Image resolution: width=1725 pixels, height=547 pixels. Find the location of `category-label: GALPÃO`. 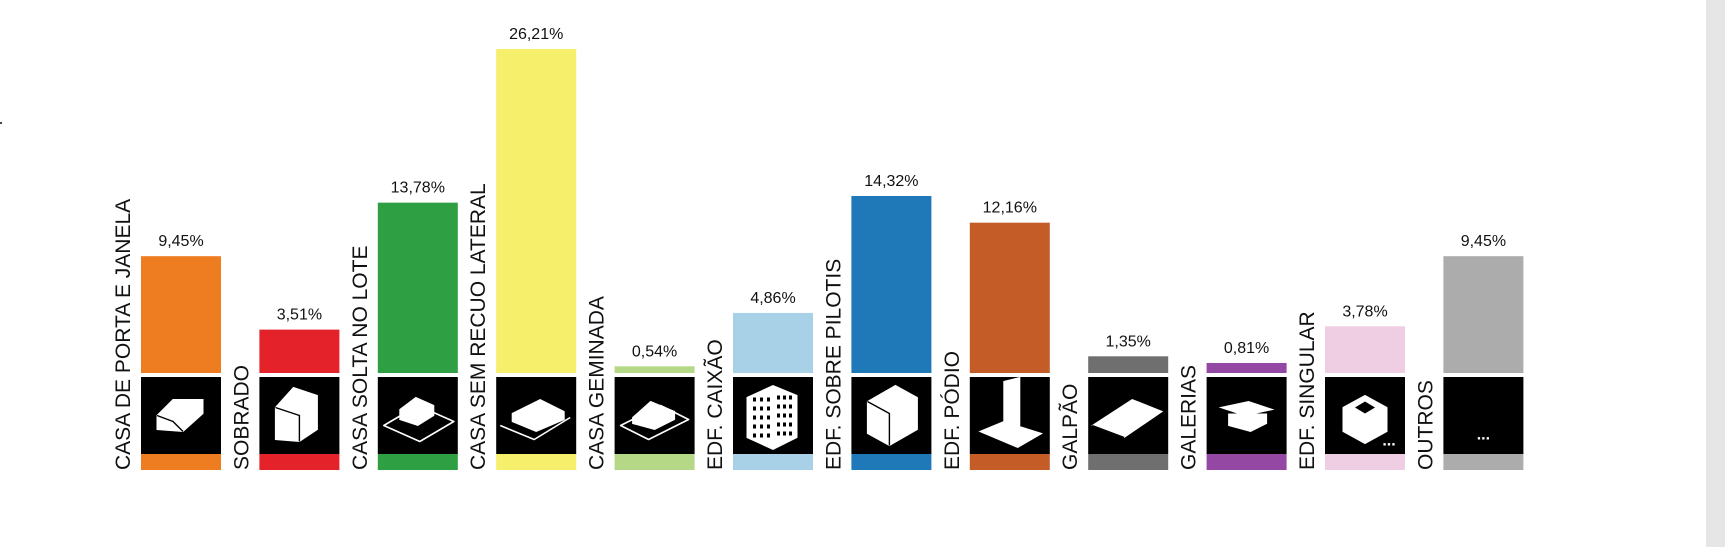

category-label: GALPÃO is located at coordinates (1070, 427).